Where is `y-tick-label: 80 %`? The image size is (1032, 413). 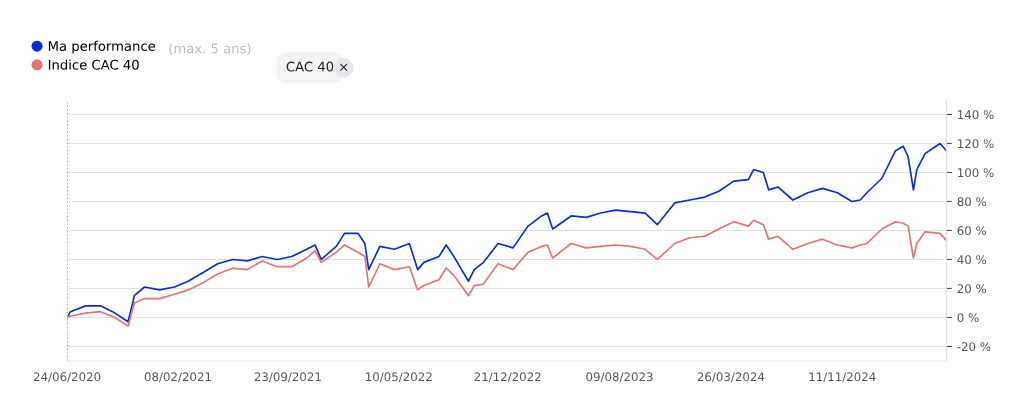
y-tick-label: 80 % is located at coordinates (972, 202).